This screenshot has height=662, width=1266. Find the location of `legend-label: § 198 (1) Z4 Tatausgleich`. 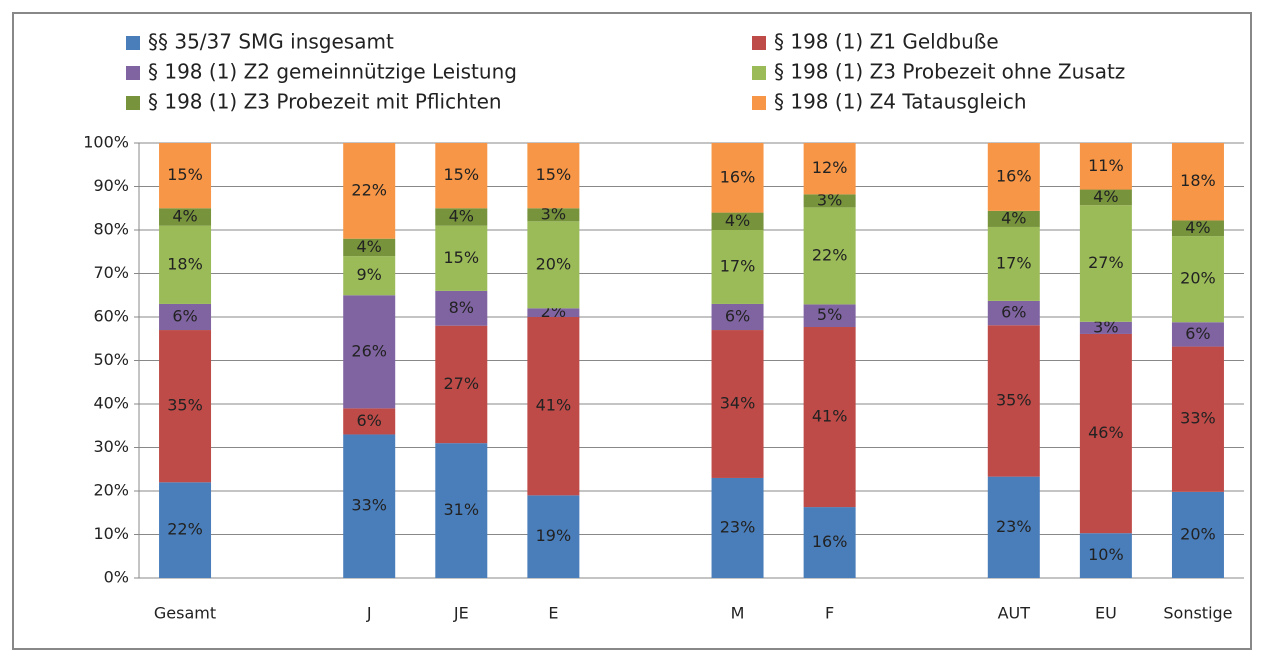

legend-label: § 198 (1) Z4 Tatausgleich is located at coordinates (900, 102).